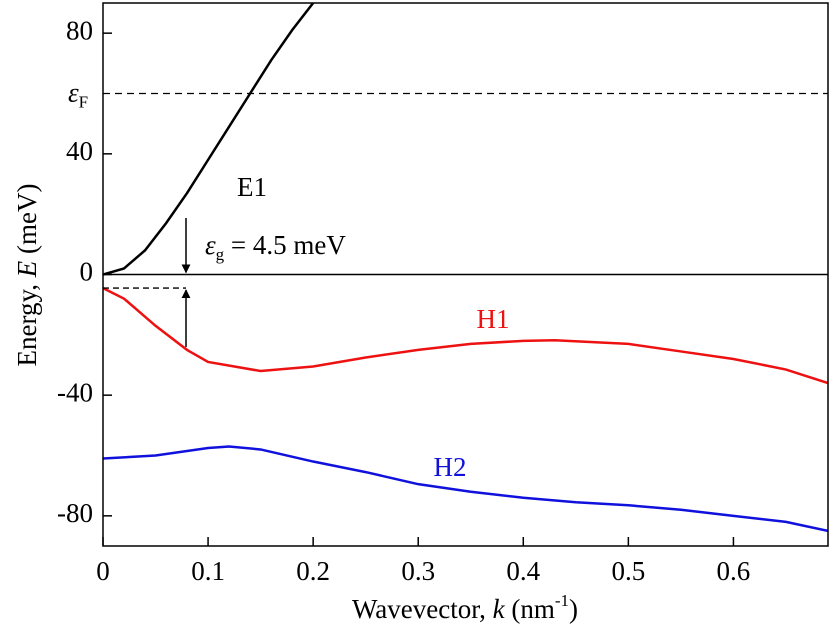  Describe the element at coordinates (523, 571) in the screenshot. I see `x-tick-label: 0.4` at that location.